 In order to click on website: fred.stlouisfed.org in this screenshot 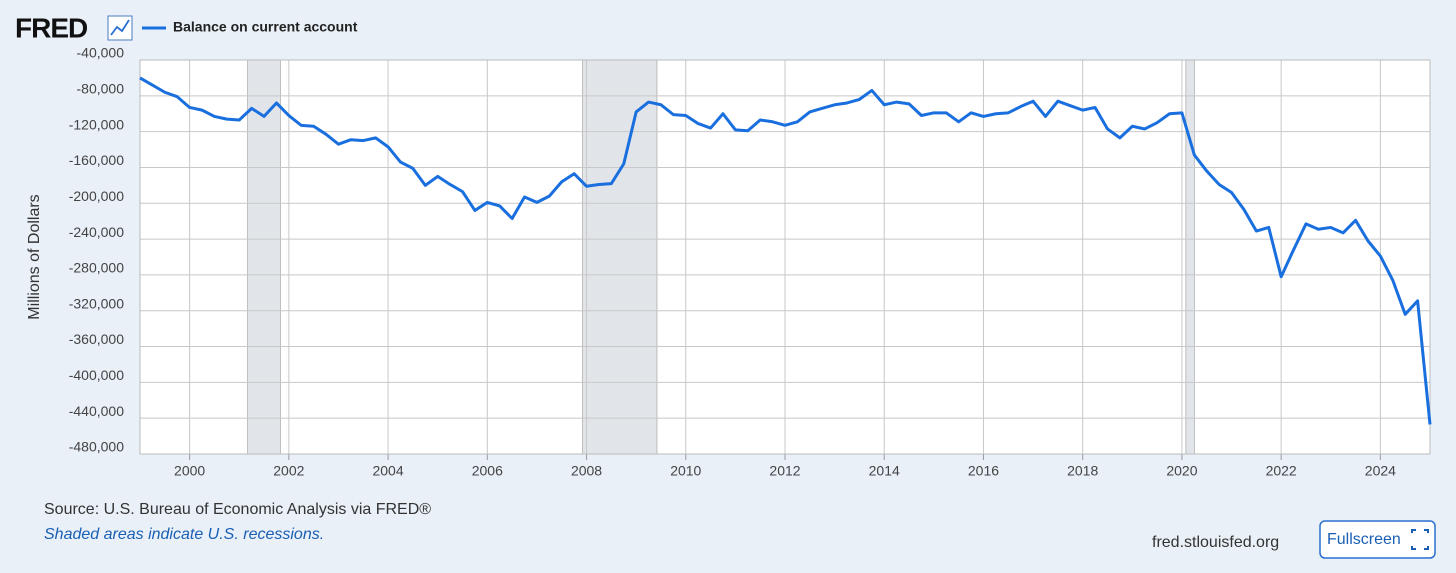, I will do `click(1215, 542)`.